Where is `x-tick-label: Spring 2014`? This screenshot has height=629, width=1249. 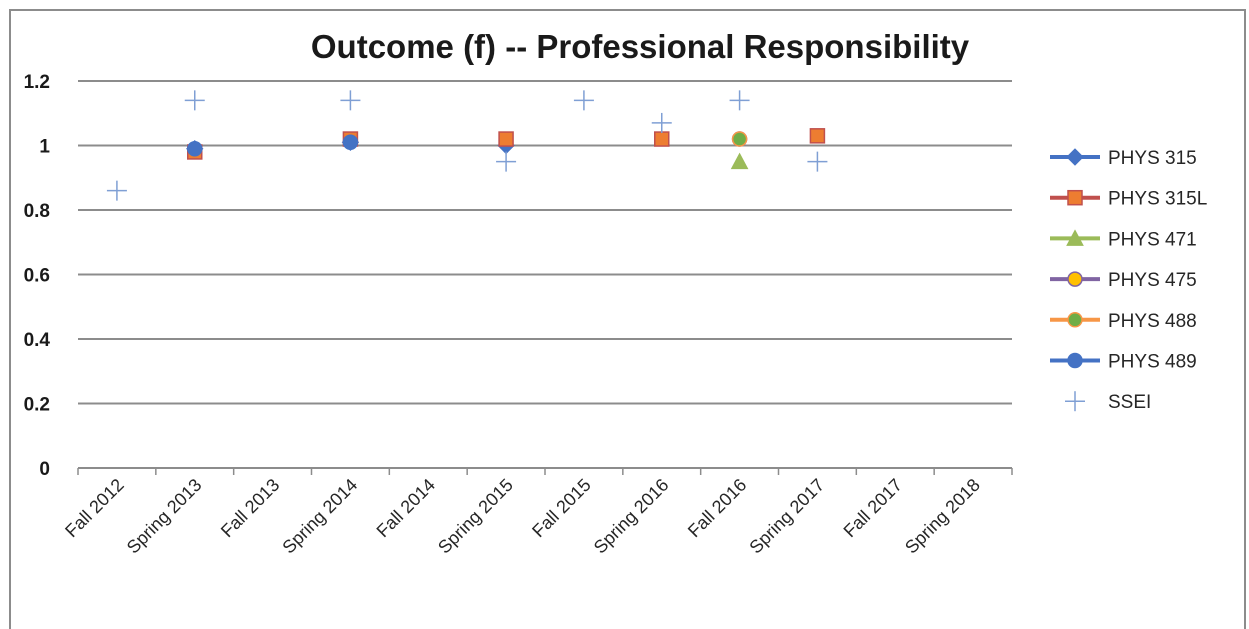 x-tick-label: Spring 2014 is located at coordinates (319, 516).